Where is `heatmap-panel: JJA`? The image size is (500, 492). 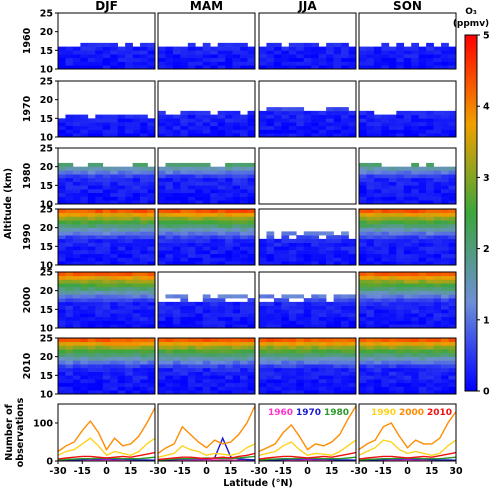 heatmap-panel: JJA is located at coordinates (307, 35).